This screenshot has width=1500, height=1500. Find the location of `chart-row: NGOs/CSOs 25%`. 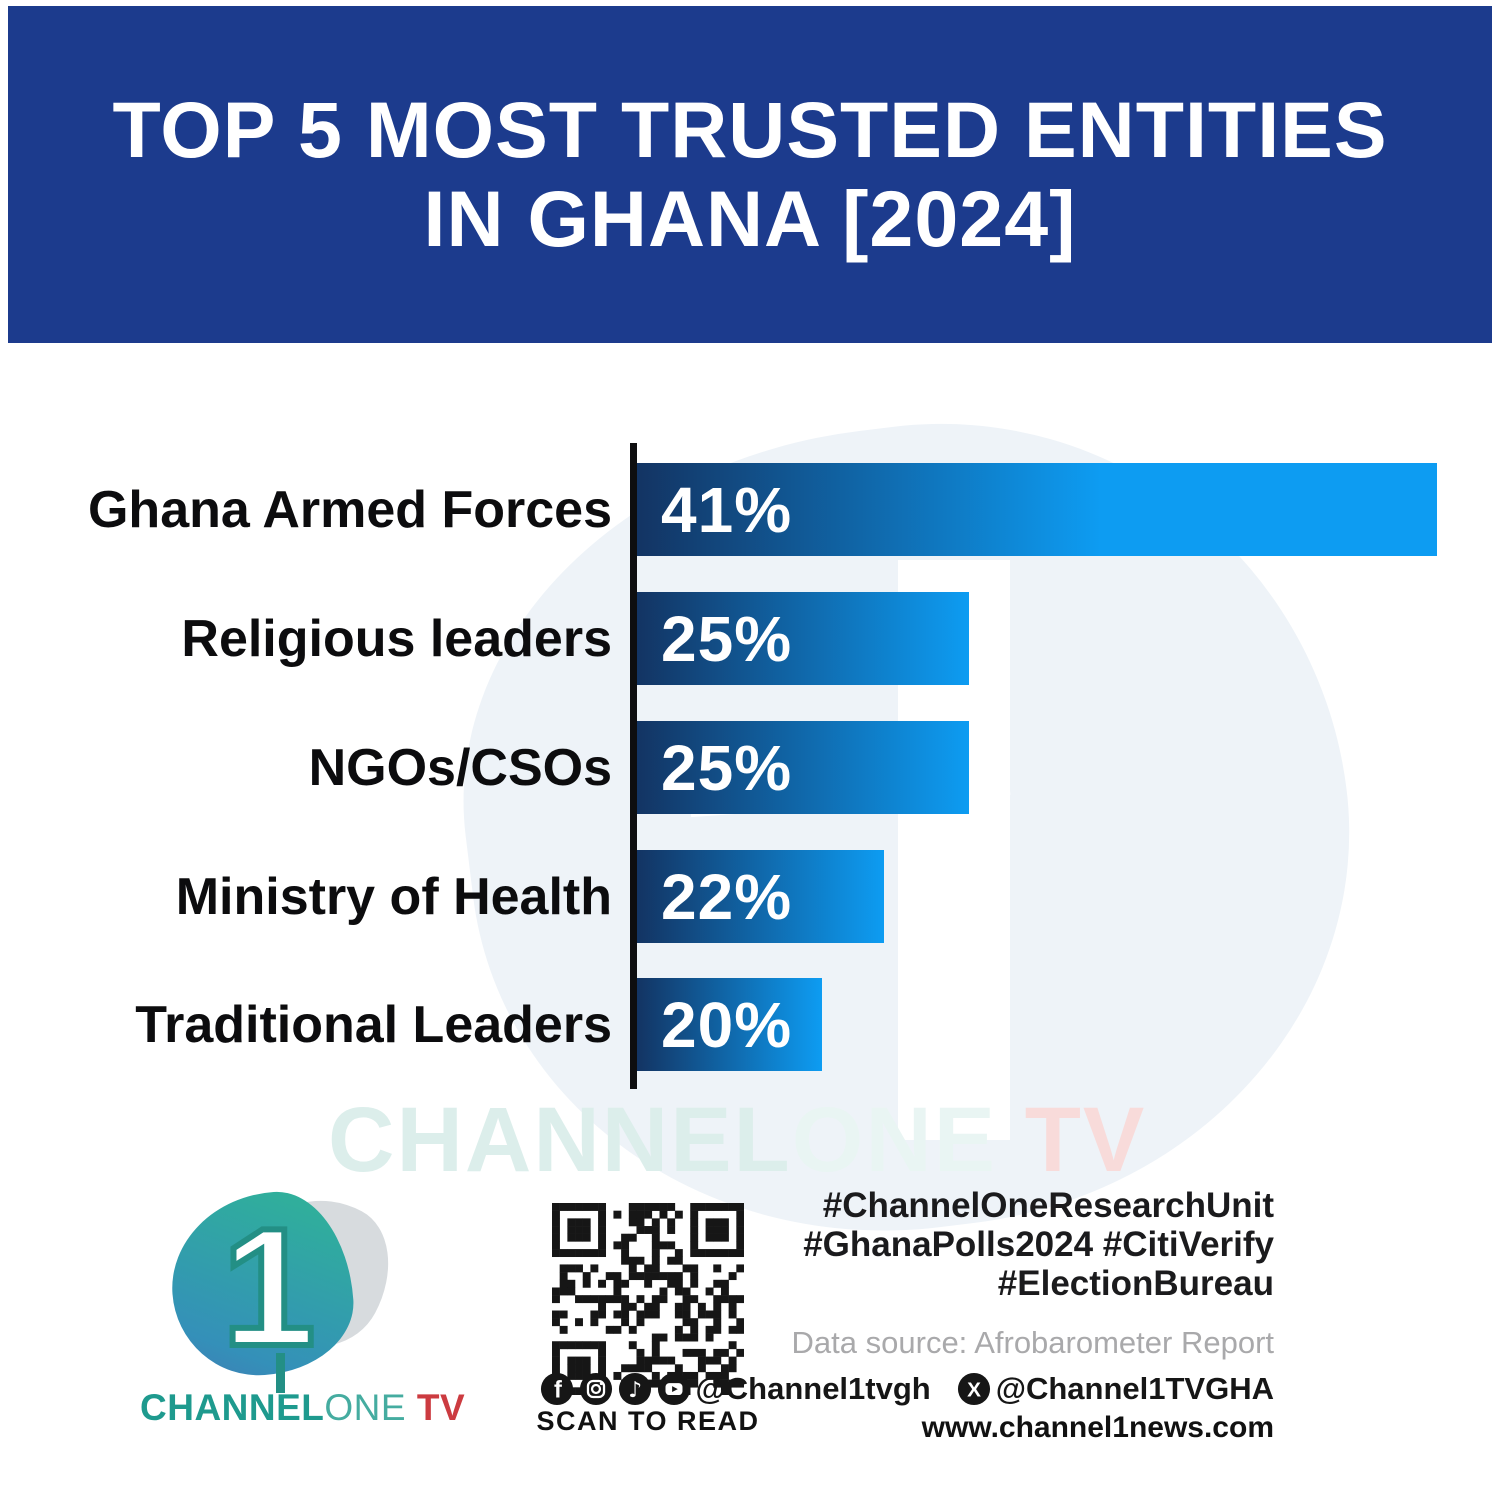

chart-row: NGOs/CSOs 25% is located at coordinates (750, 767).